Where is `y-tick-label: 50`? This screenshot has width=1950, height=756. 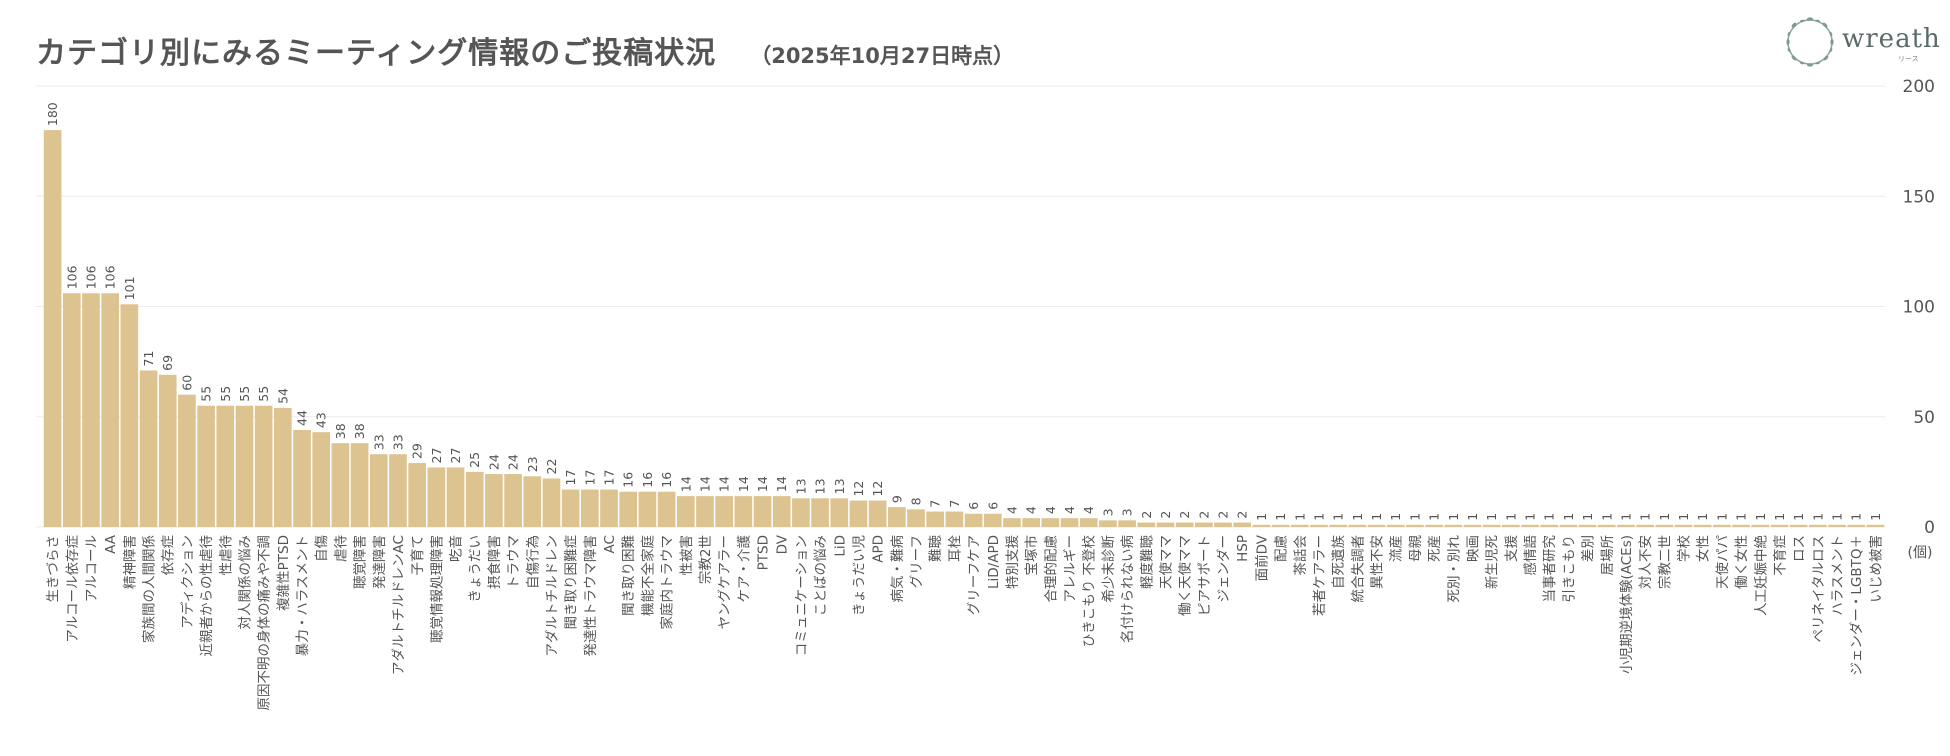 y-tick-label: 50 is located at coordinates (1924, 418).